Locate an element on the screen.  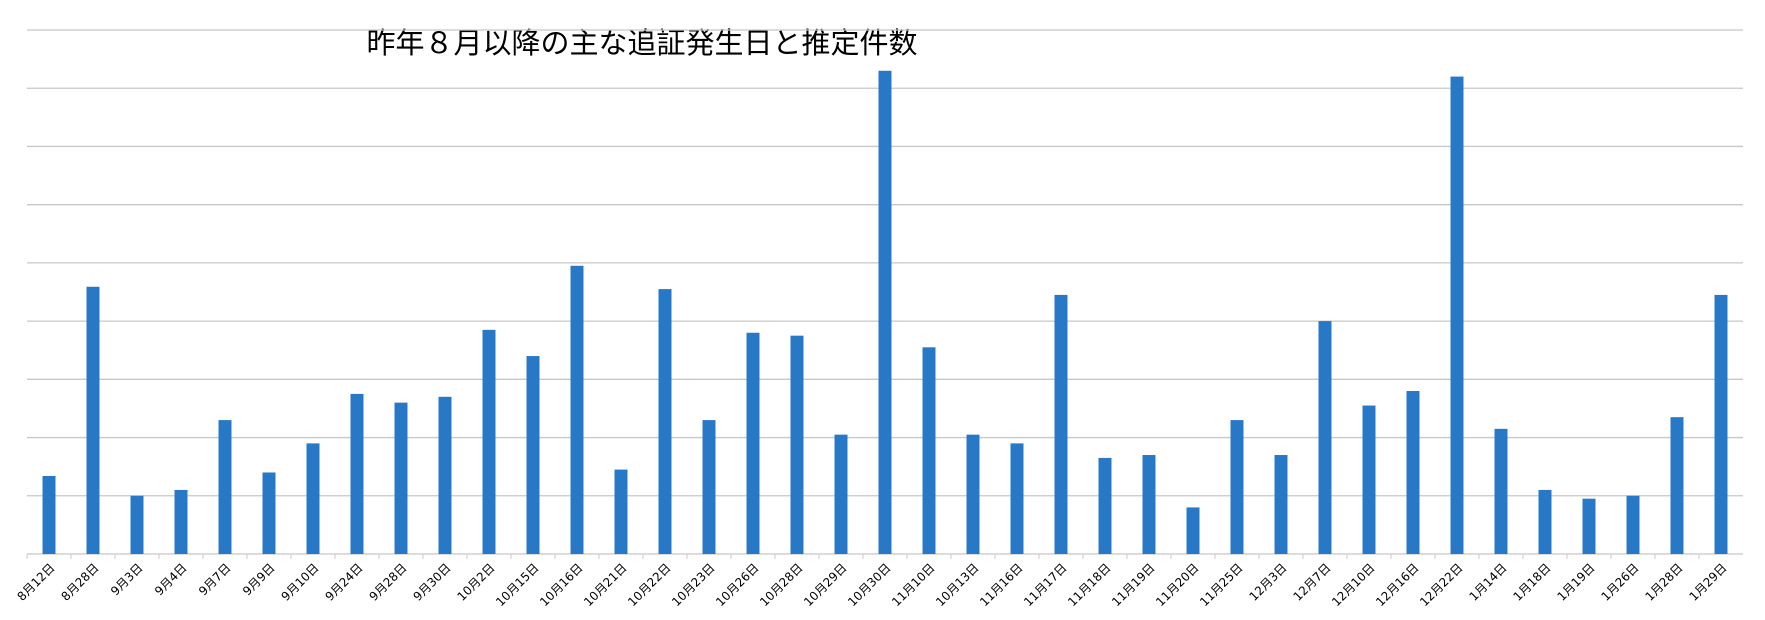
x-tick-label: 11月20日 is located at coordinates (1177, 585).